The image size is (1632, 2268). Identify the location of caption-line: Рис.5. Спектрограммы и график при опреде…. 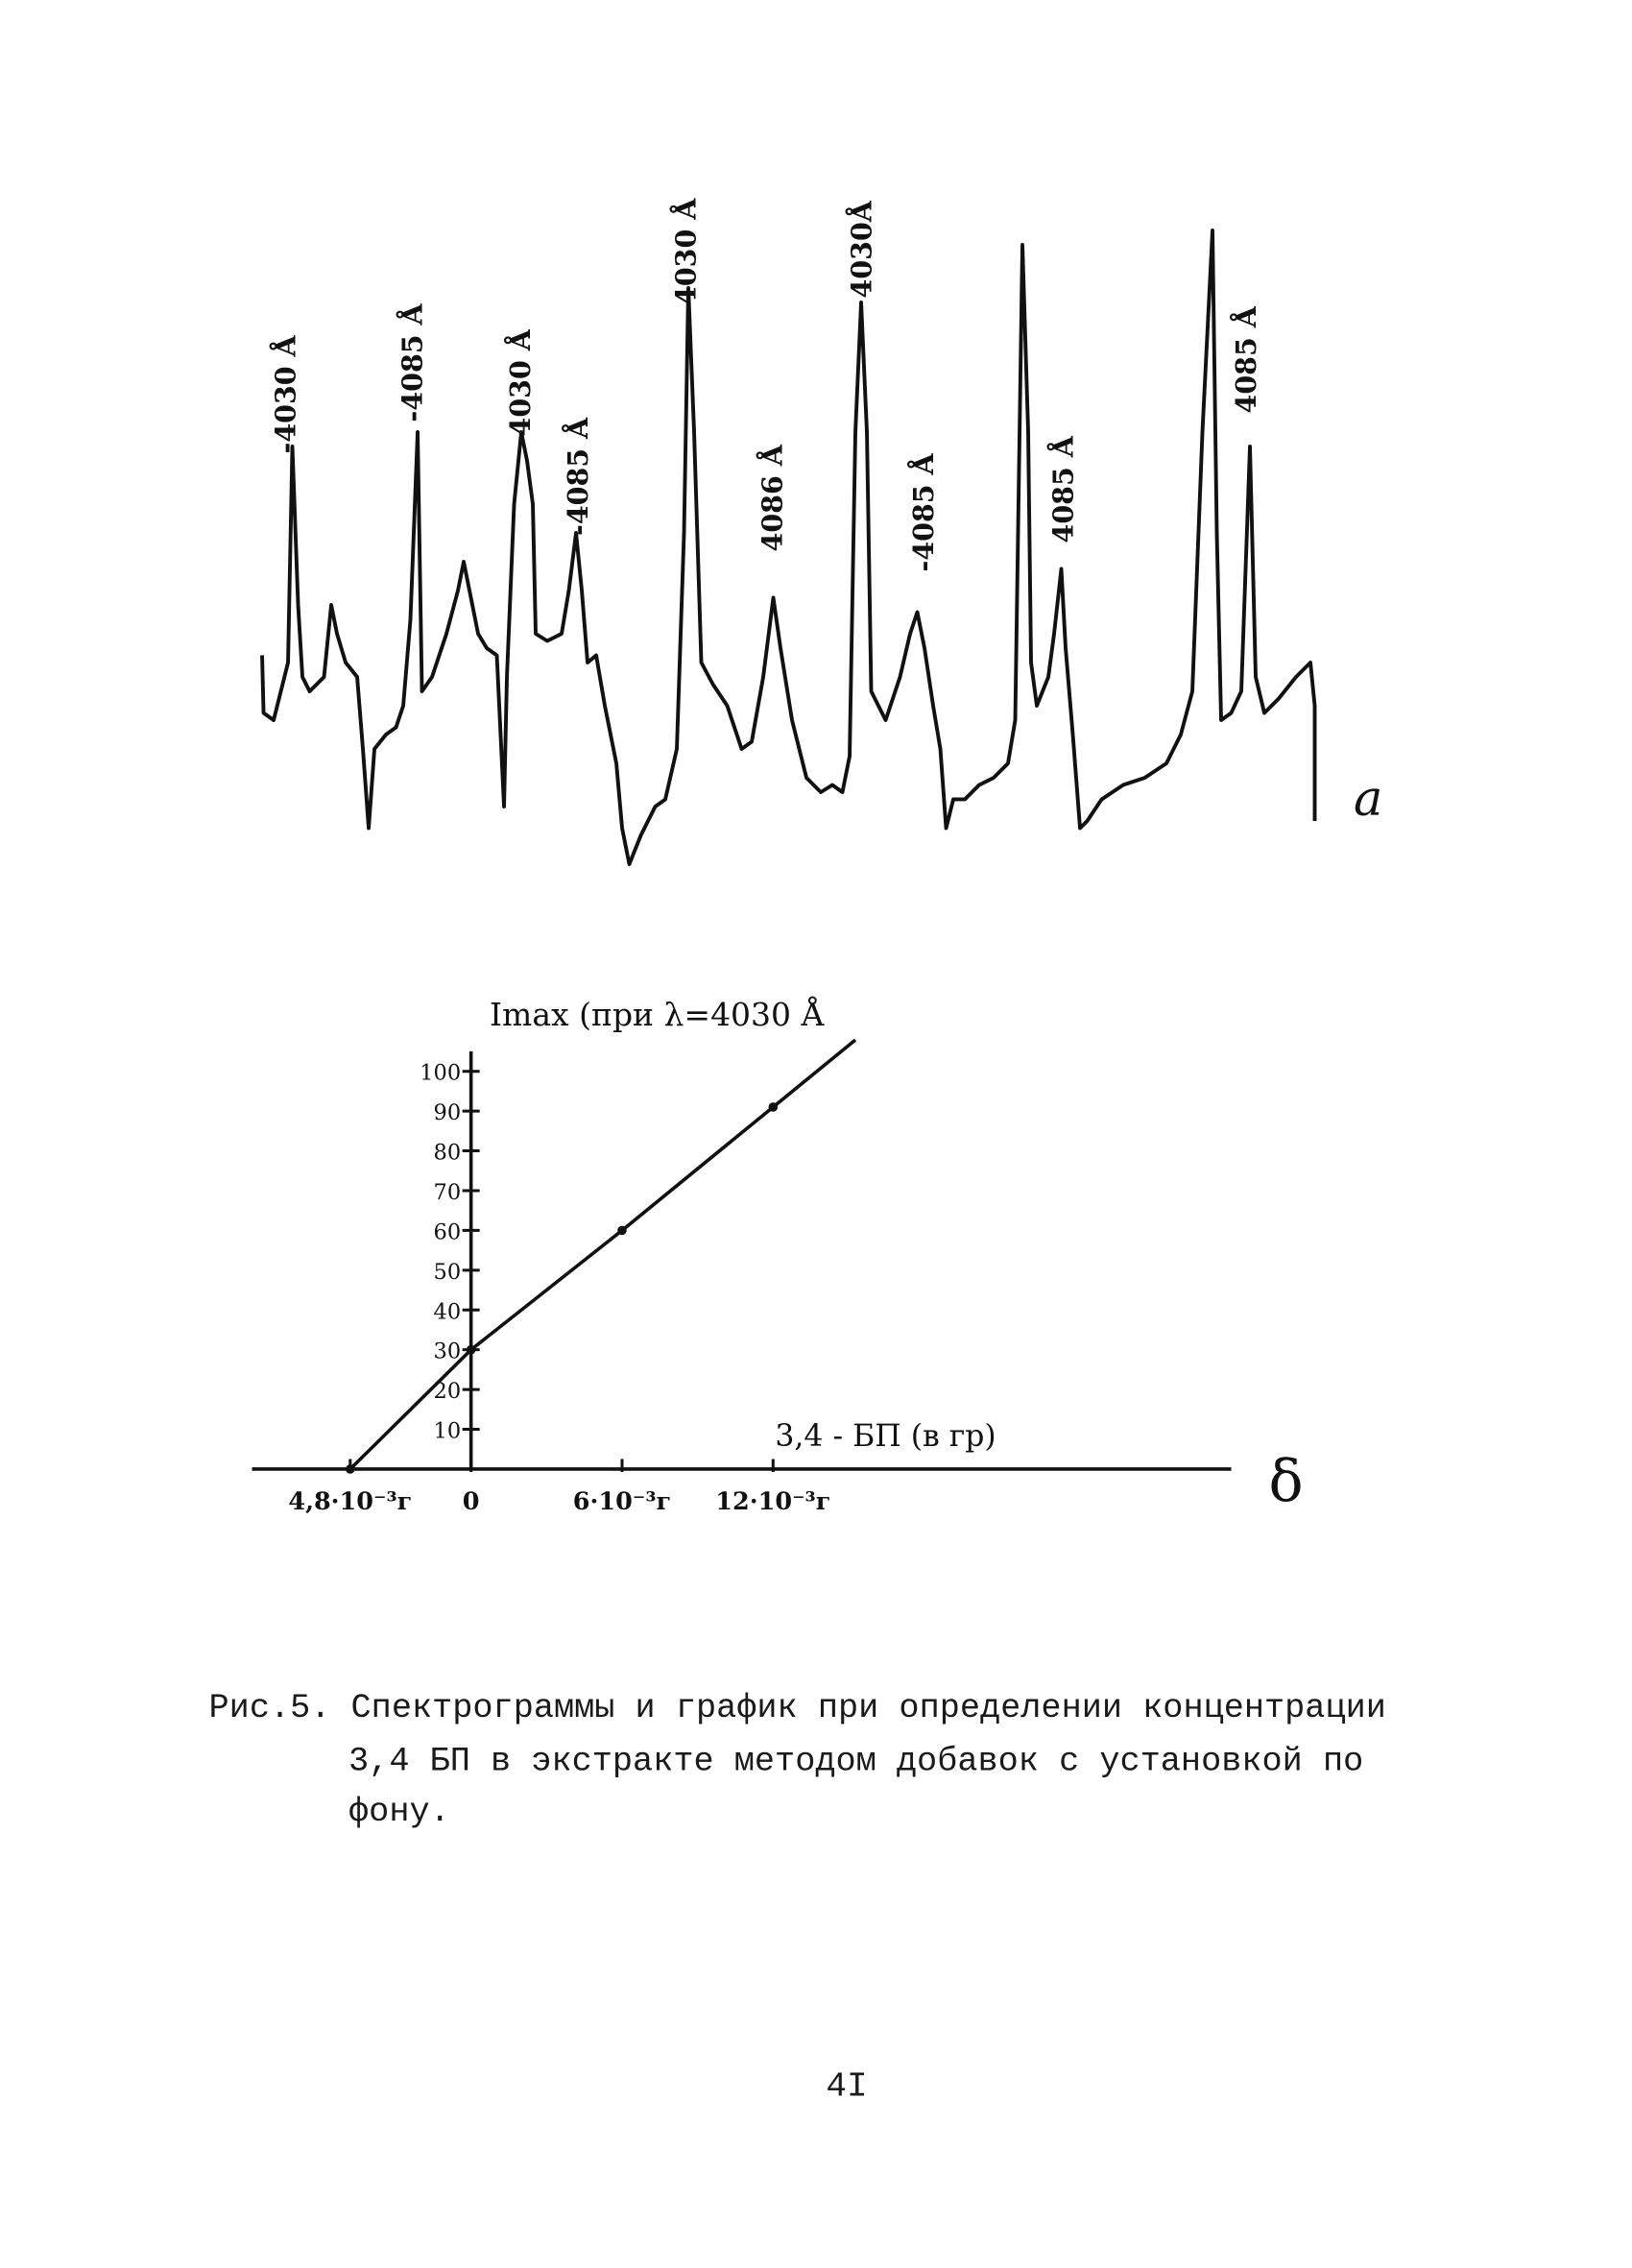
(797, 1708).